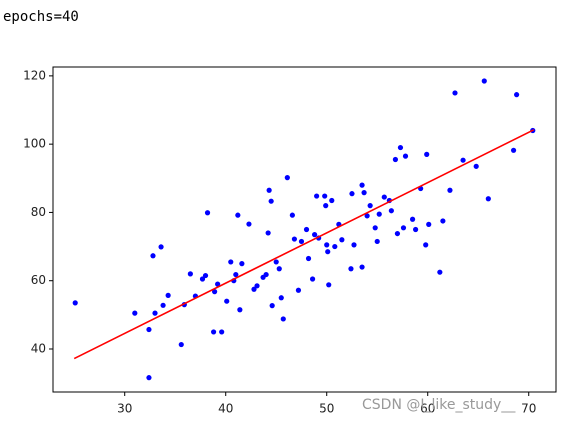 Image resolution: width=571 pixels, height=423 pixels. What do you see at coordinates (326, 409) in the screenshot?
I see `x-tick-label: 50` at bounding box center [326, 409].